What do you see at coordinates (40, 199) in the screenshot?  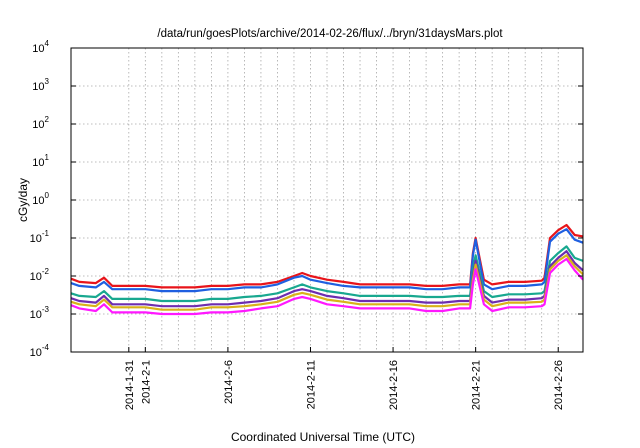 I see `y-tick-label: 10⁰` at bounding box center [40, 199].